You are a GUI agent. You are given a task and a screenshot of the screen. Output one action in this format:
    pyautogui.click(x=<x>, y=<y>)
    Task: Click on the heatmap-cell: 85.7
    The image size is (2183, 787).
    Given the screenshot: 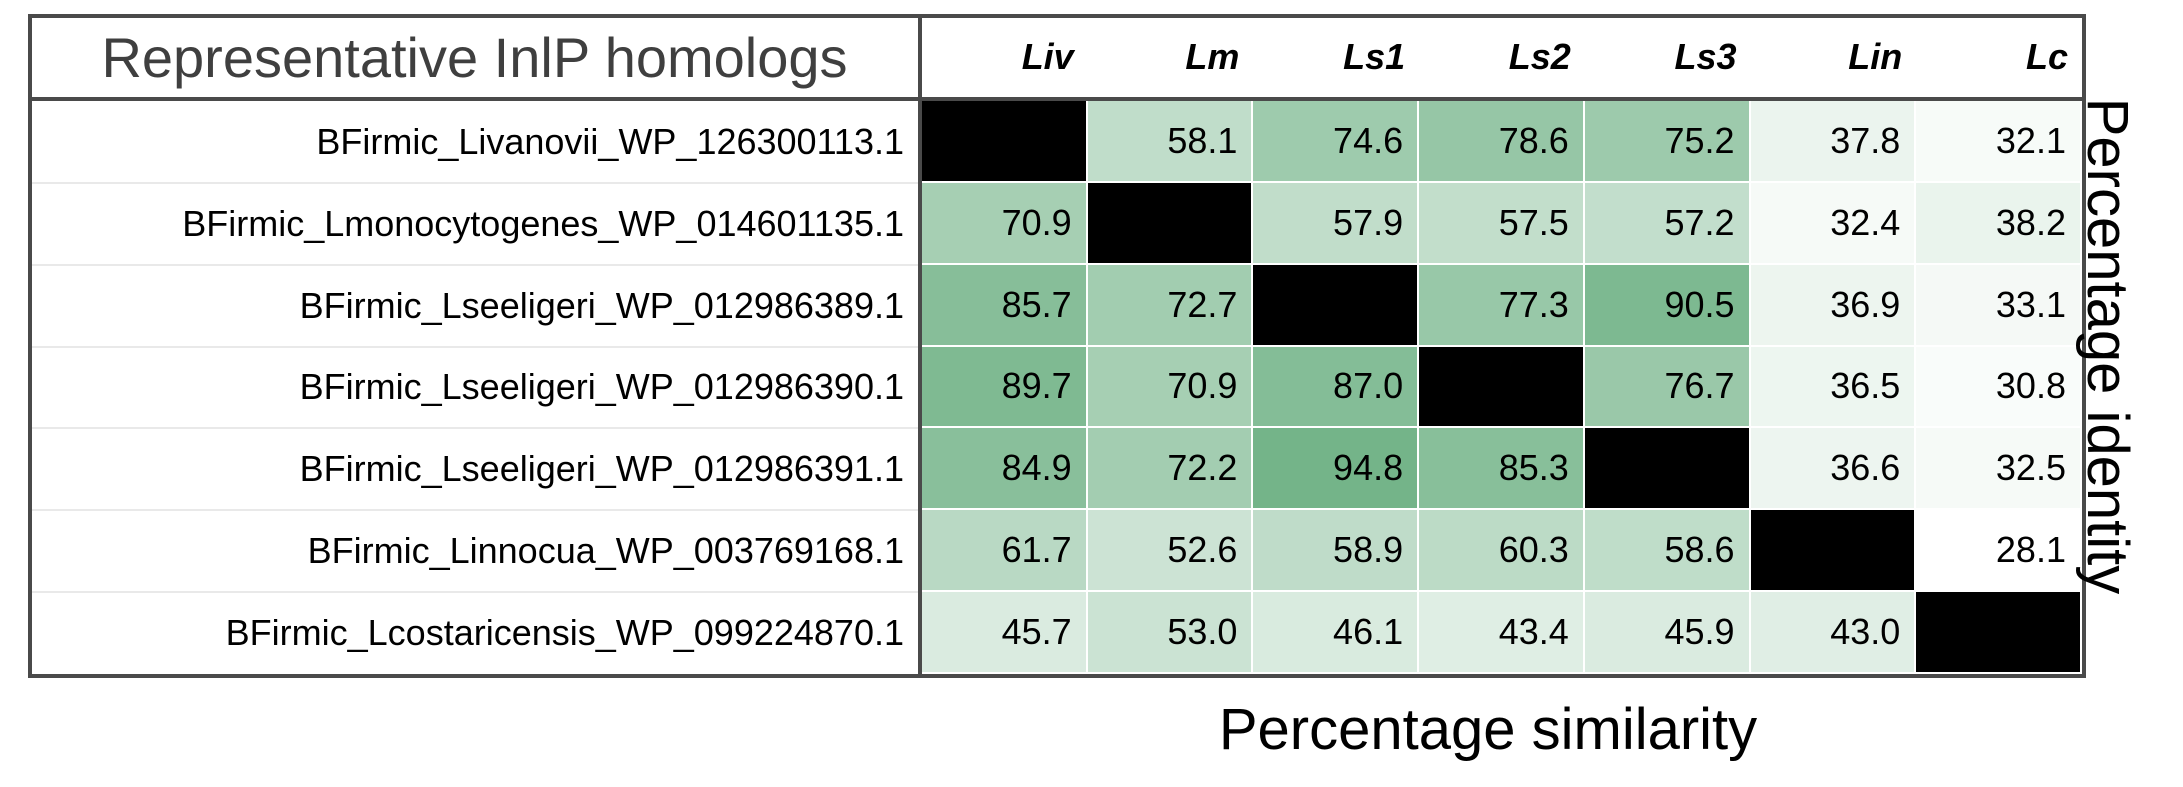 What is the action you would take?
    pyautogui.click(x=1005, y=305)
    